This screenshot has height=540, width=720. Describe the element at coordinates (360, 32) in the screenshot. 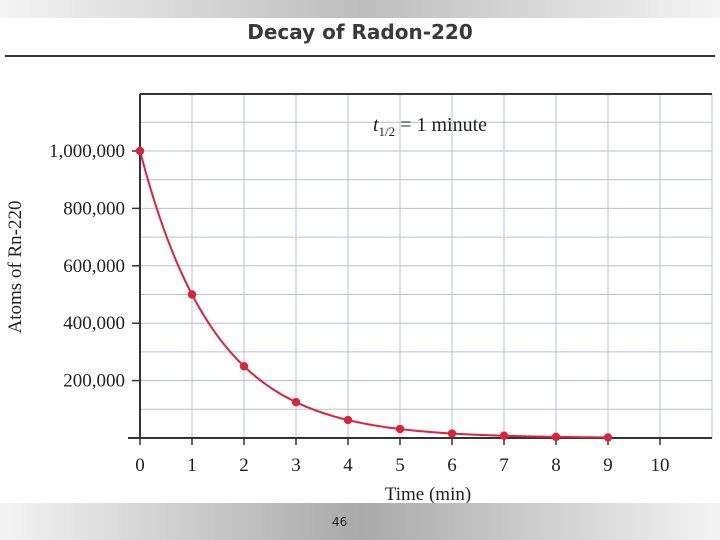

I see `page-title: Decay of Radon-220` at that location.